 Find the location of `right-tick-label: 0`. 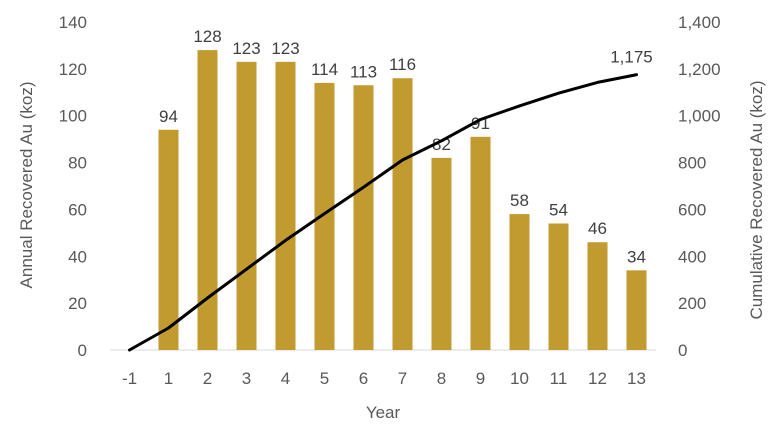

right-tick-label: 0 is located at coordinates (682, 350).